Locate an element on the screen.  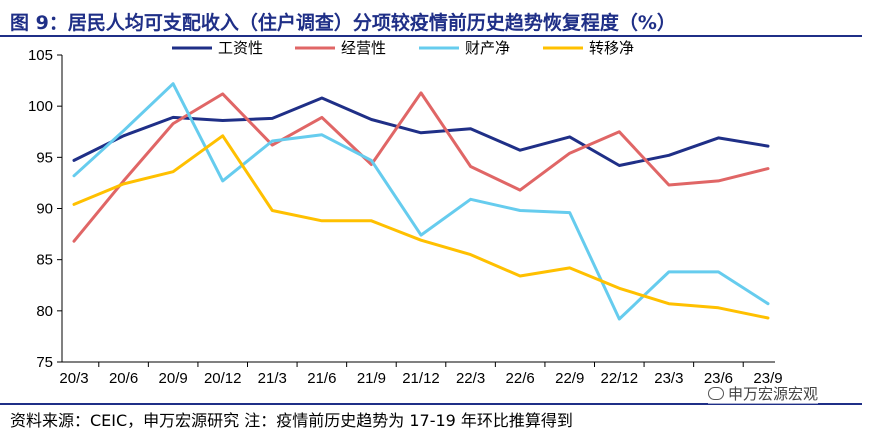
y-tick-label: 80 is located at coordinates (44, 311).